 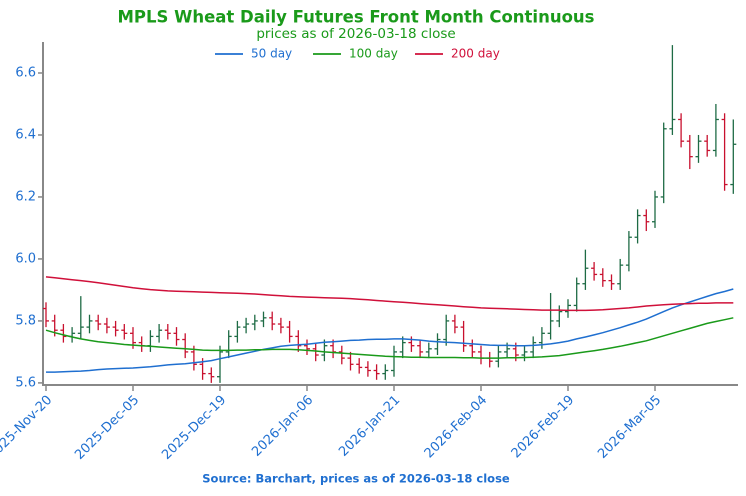 What do you see at coordinates (25, 196) in the screenshot?
I see `y-tick-label: 6.2` at bounding box center [25, 196].